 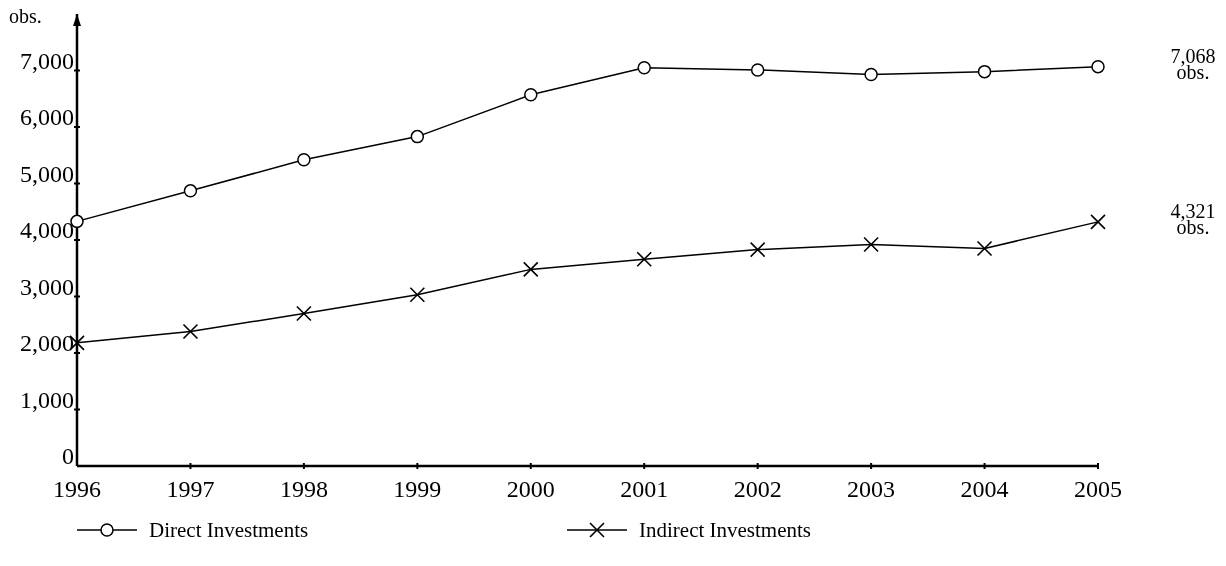 I want to click on x-tick-label: 2001, so click(x=644, y=489).